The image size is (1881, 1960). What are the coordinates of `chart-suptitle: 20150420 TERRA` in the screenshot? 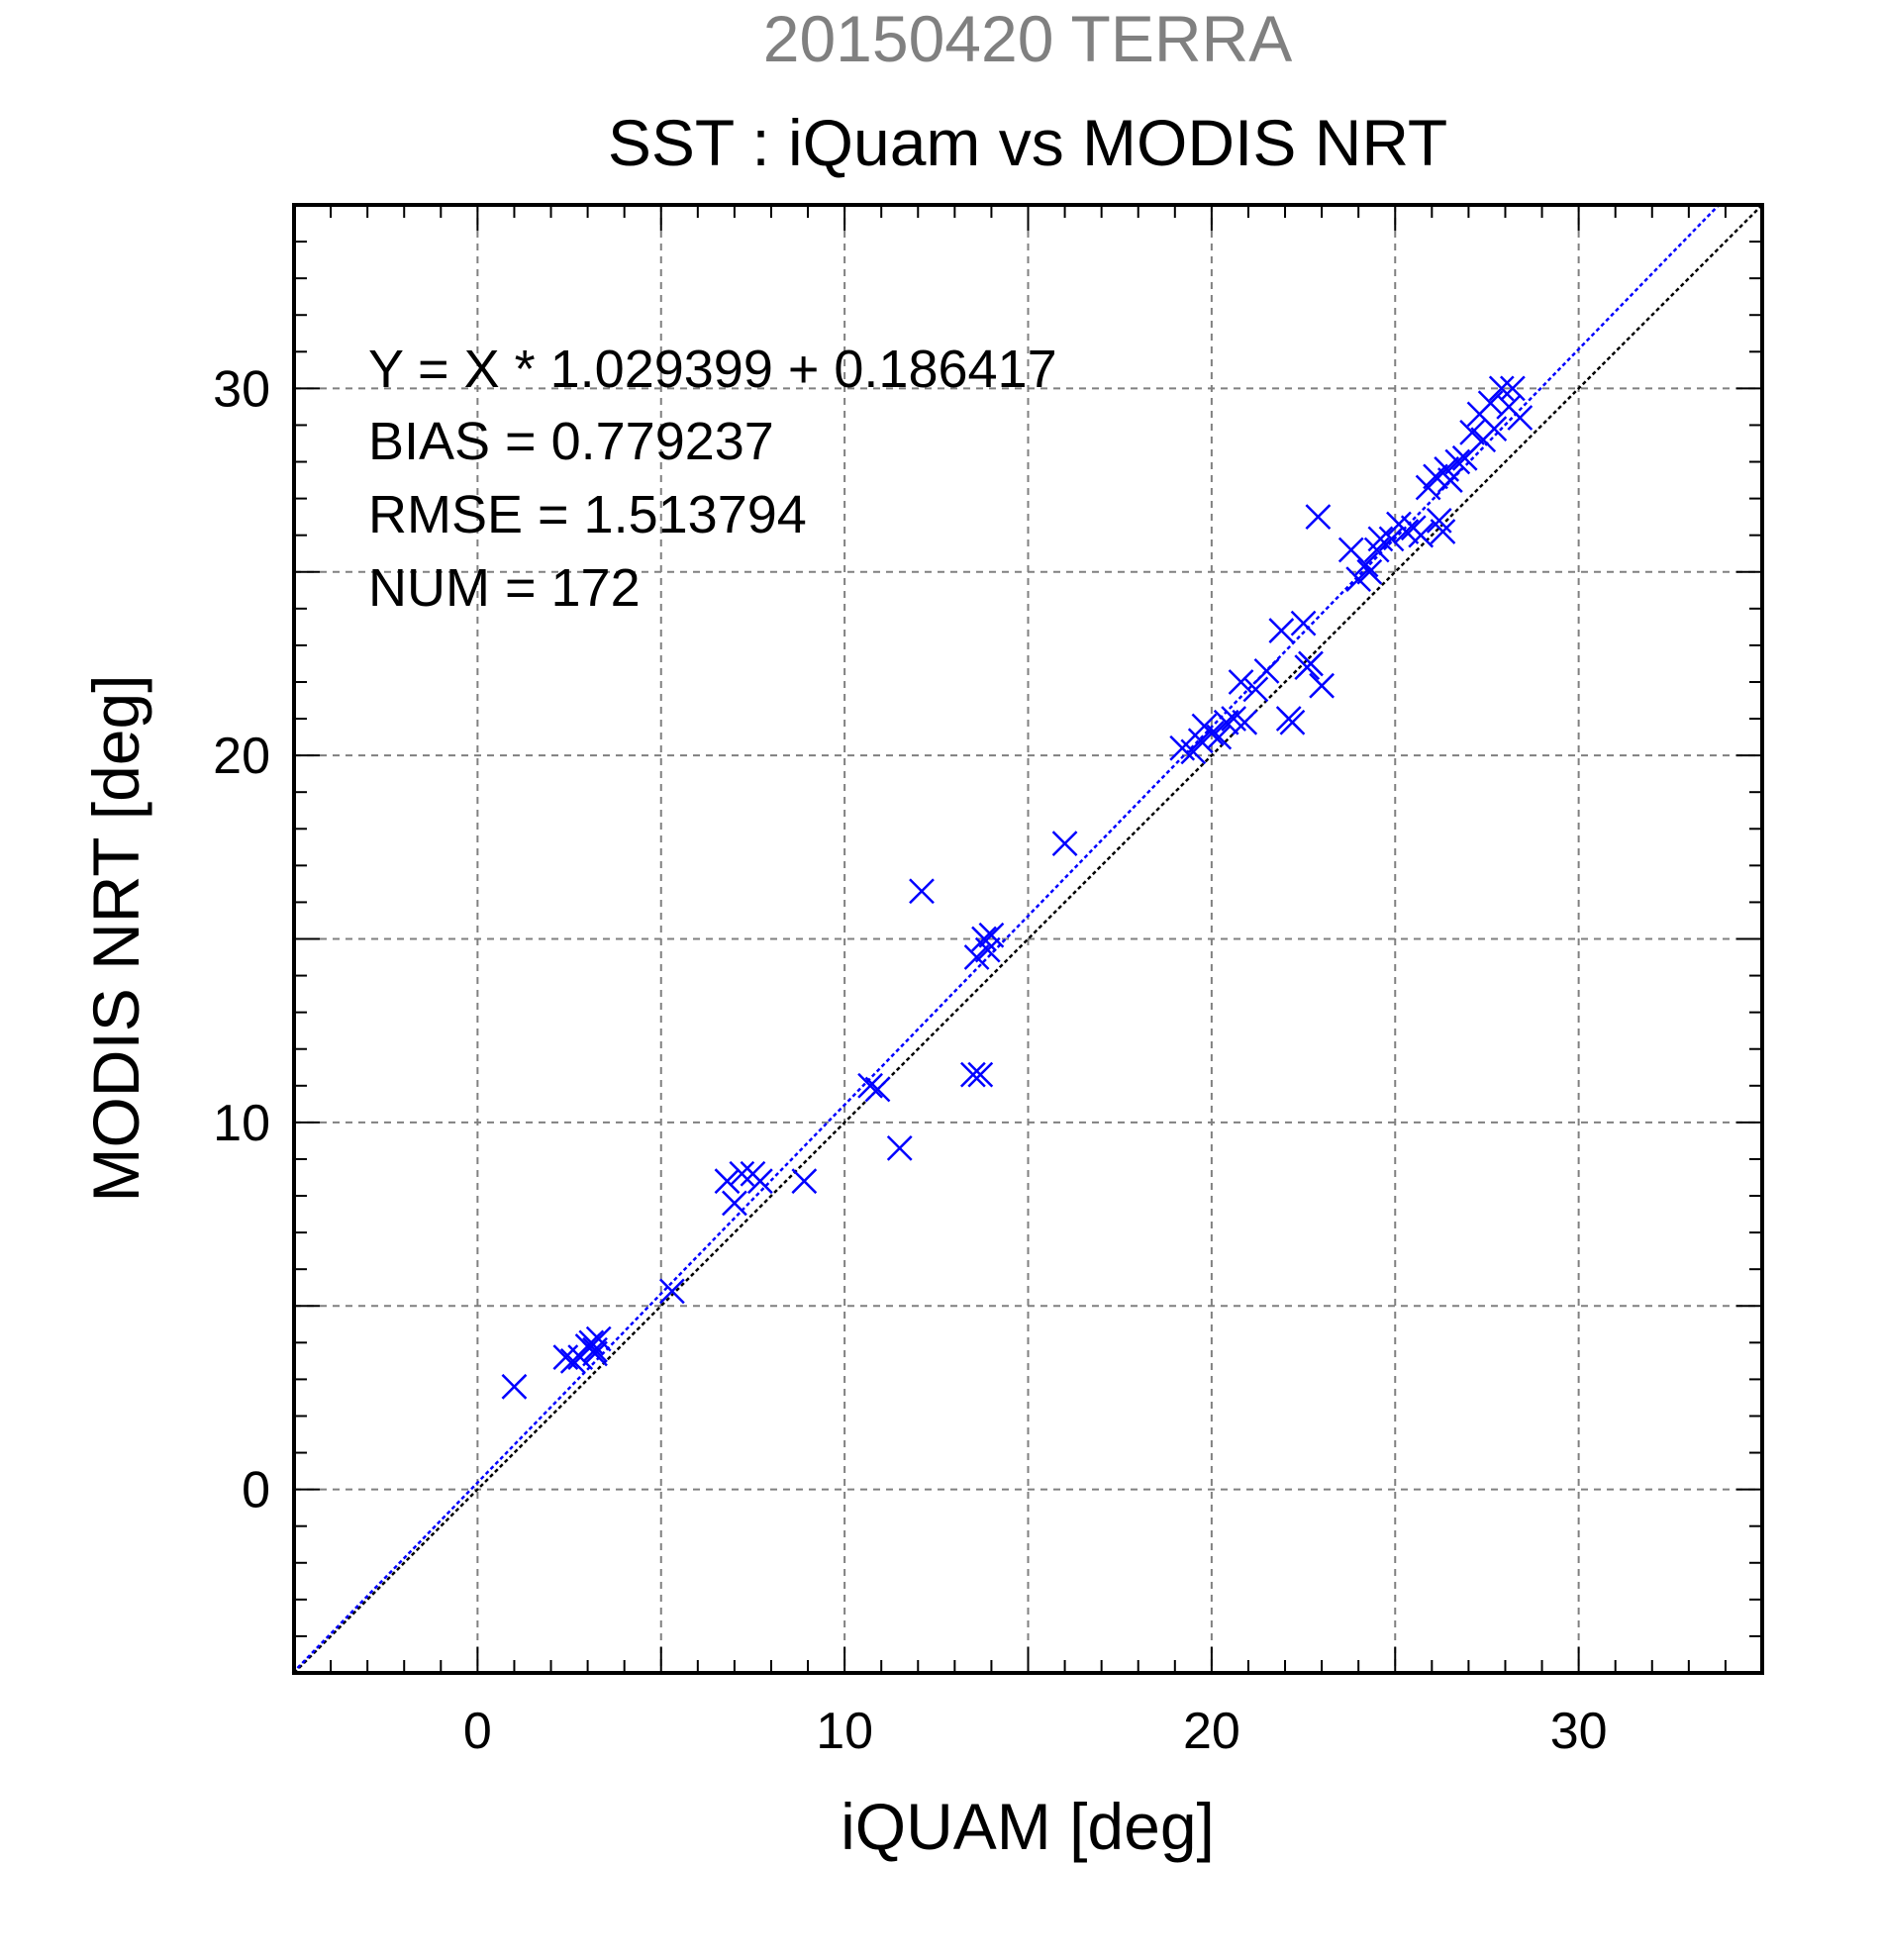 It's located at (1027, 38).